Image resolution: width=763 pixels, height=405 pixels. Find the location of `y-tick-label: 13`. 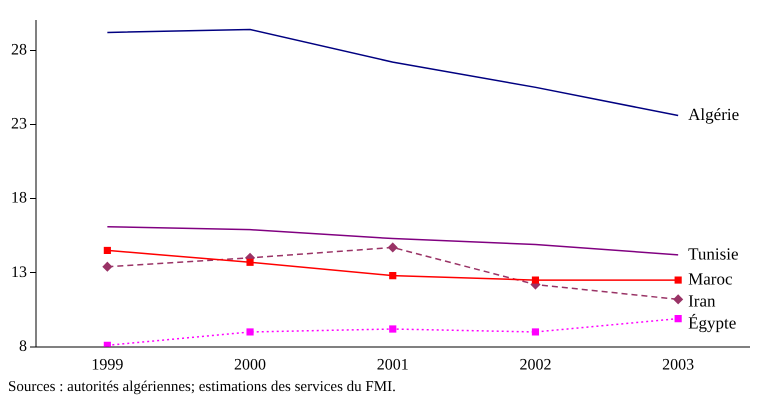

y-tick-label: 13 is located at coordinates (19, 272).